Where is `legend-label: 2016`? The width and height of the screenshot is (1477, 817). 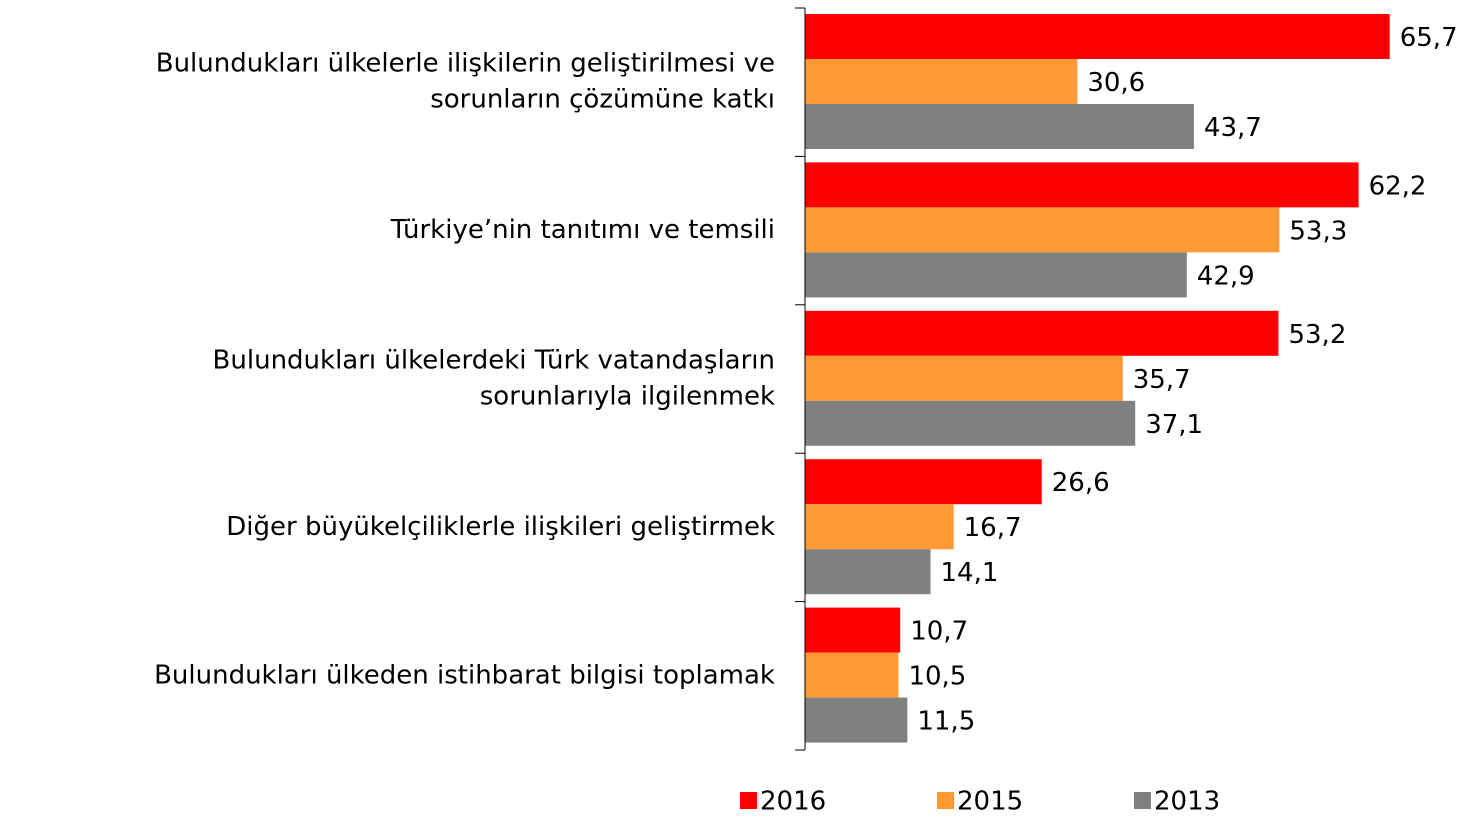
legend-label: 2016 is located at coordinates (793, 802).